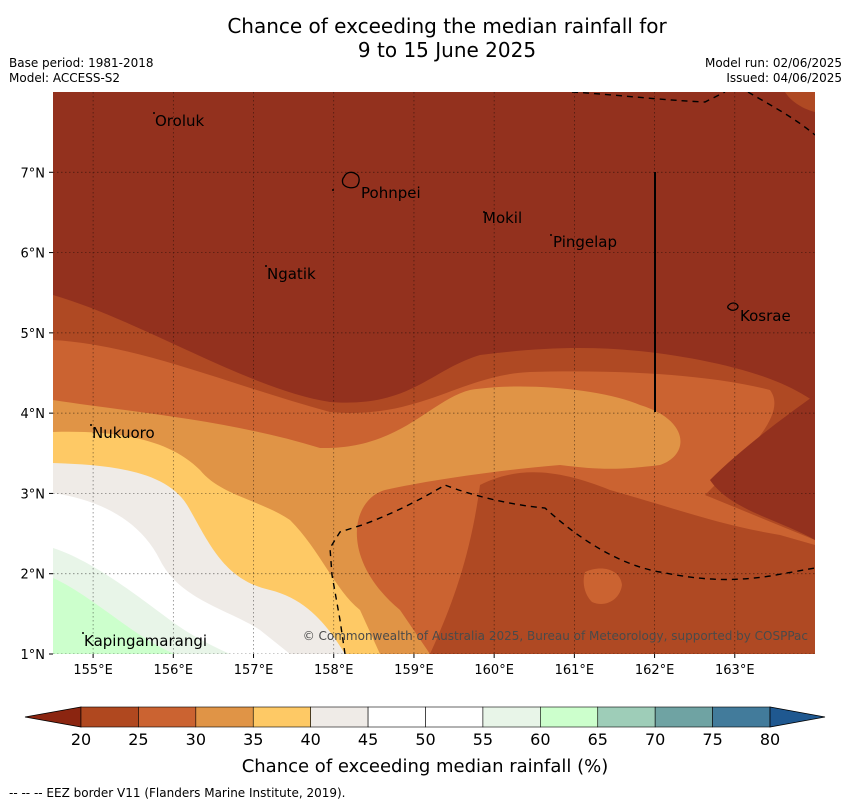  What do you see at coordinates (391, 193) in the screenshot?
I see `place-label-pohnpei: Pohnpei` at bounding box center [391, 193].